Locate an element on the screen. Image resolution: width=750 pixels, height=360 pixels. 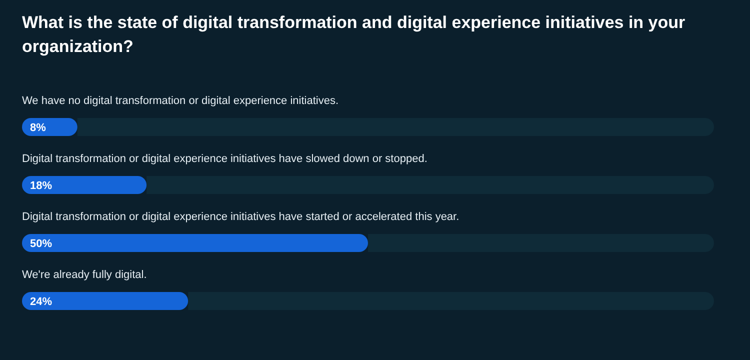
y-tick-label: Digital transformation or digital experience initiatives have slowed down or stopped. is located at coordinates (225, 159).